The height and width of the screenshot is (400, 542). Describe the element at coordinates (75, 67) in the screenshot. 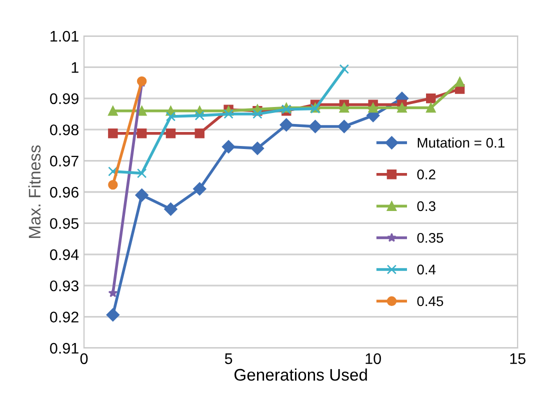

I see `y-tick-label: 1` at that location.